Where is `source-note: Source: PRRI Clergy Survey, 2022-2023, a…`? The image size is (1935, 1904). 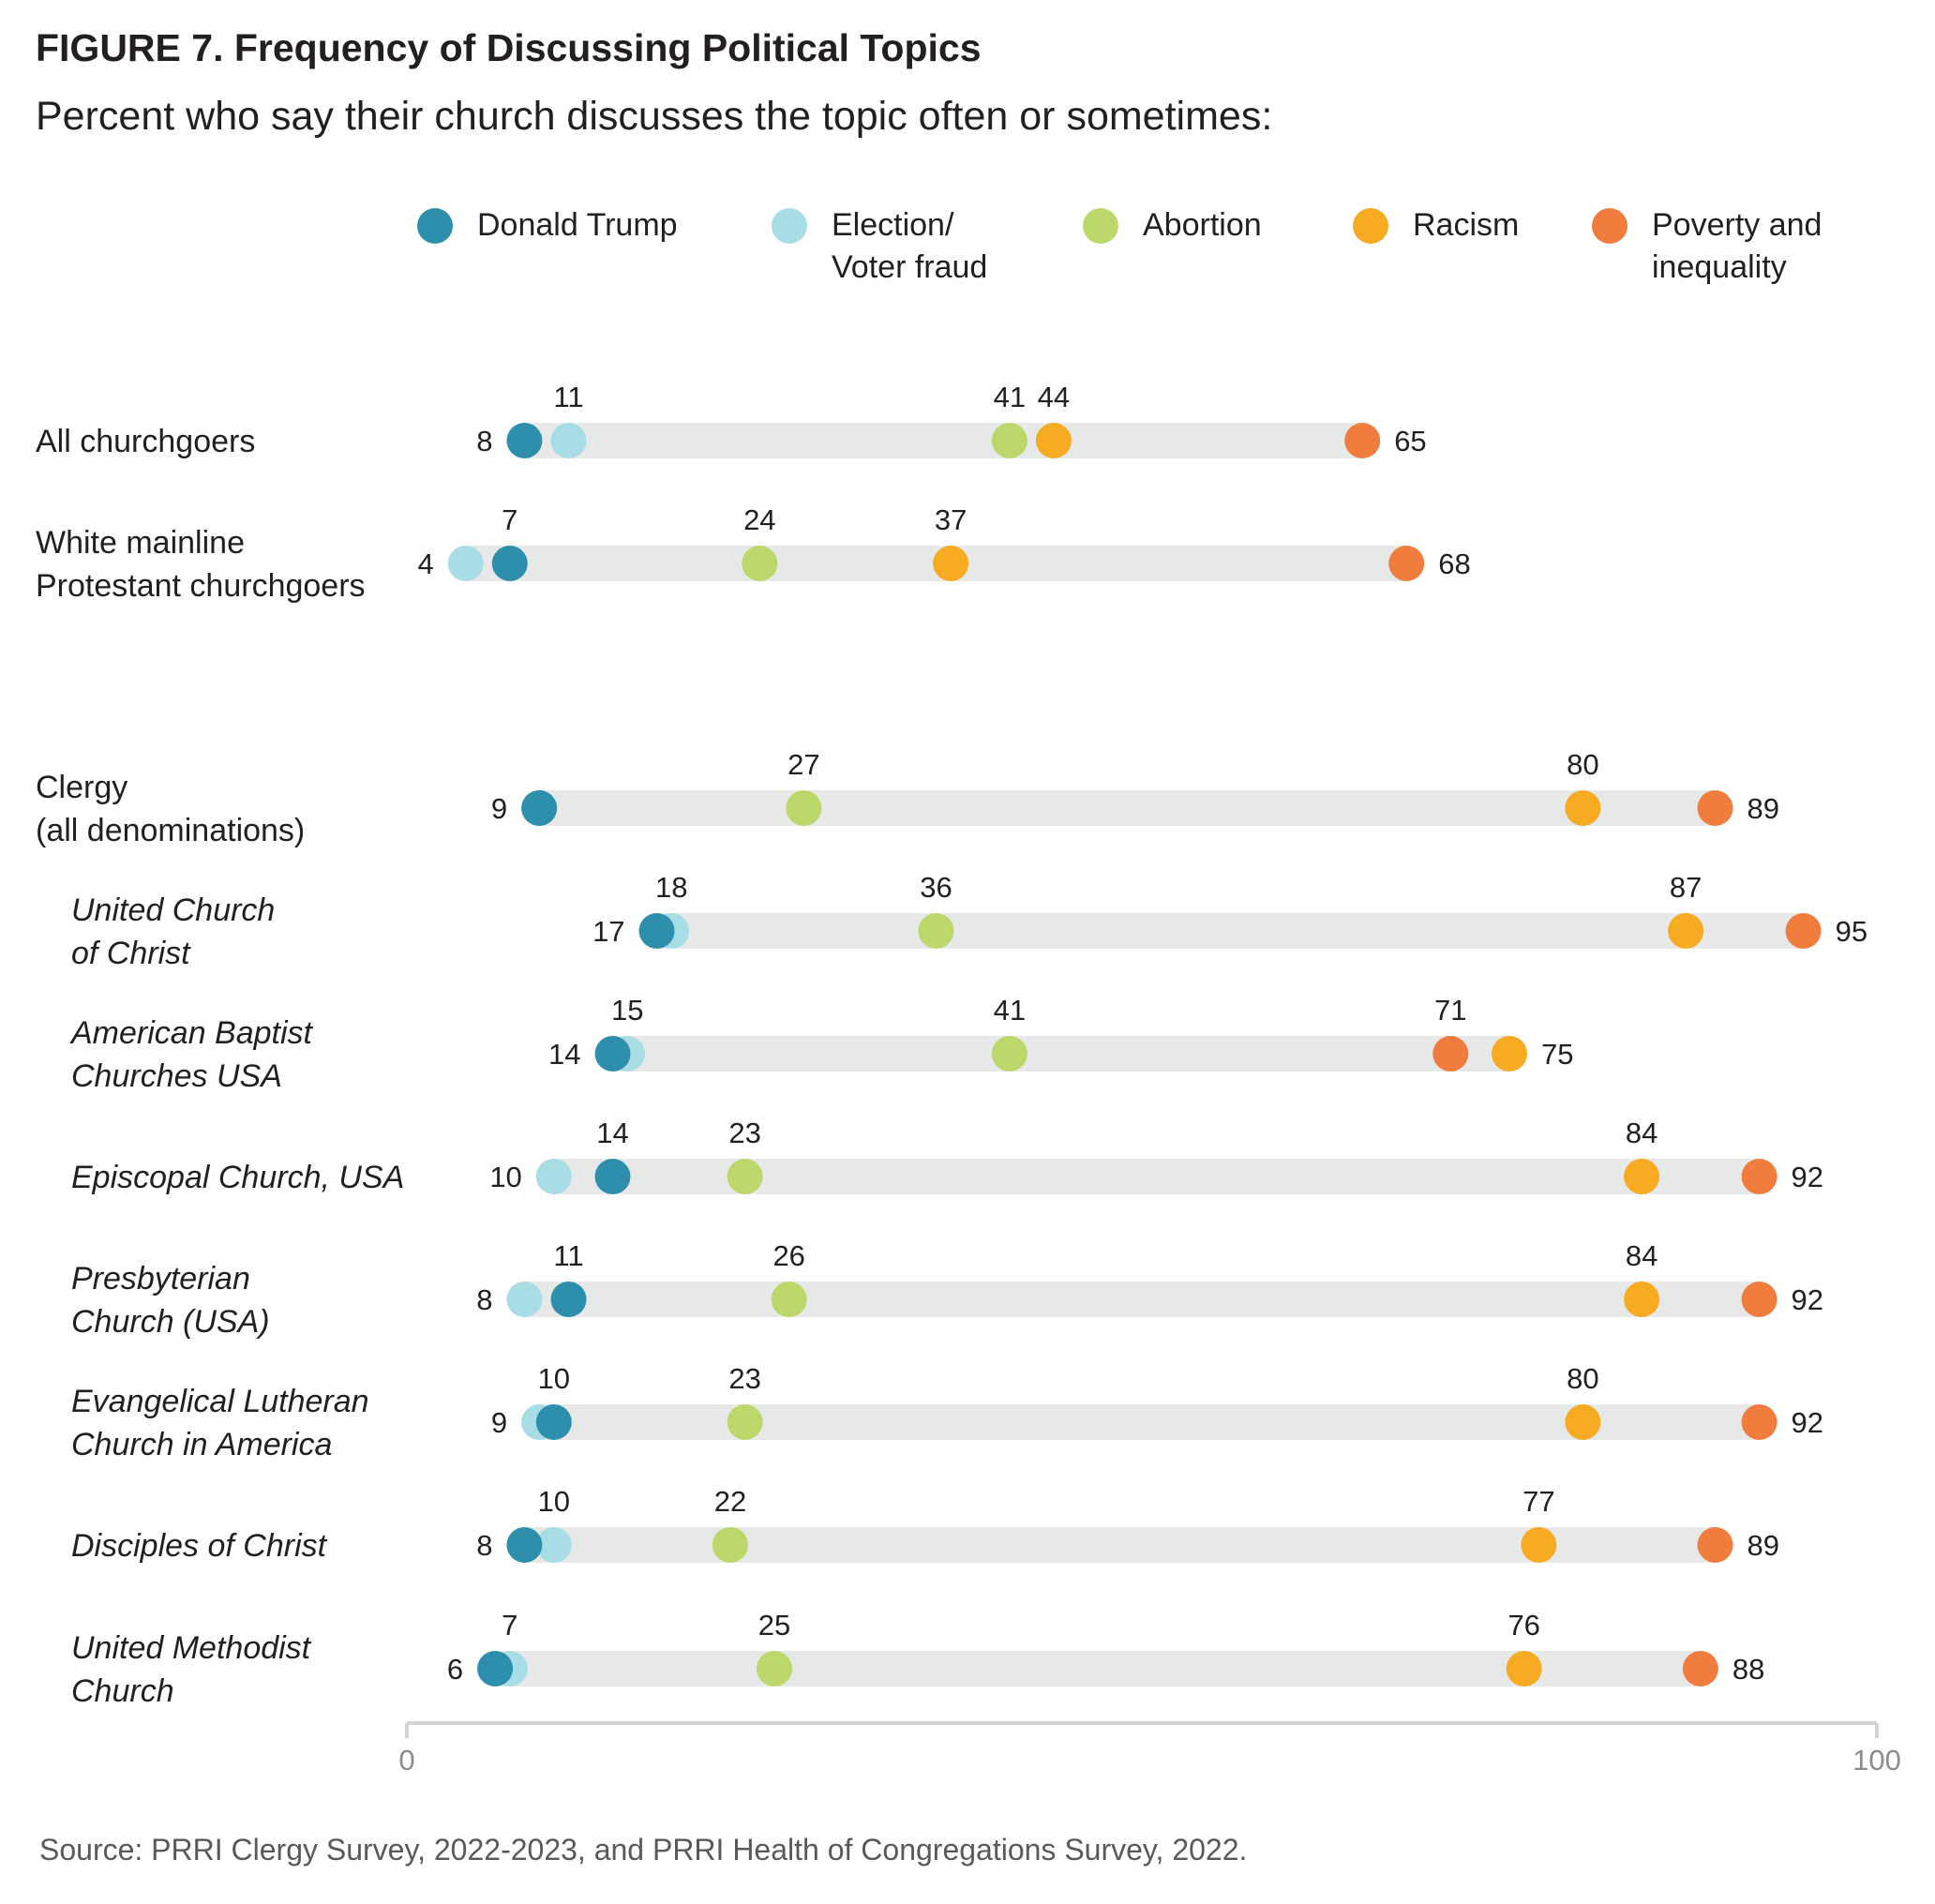
source-note: Source: PRRI Clergy Survey, 2022-2023, a… is located at coordinates (643, 1850).